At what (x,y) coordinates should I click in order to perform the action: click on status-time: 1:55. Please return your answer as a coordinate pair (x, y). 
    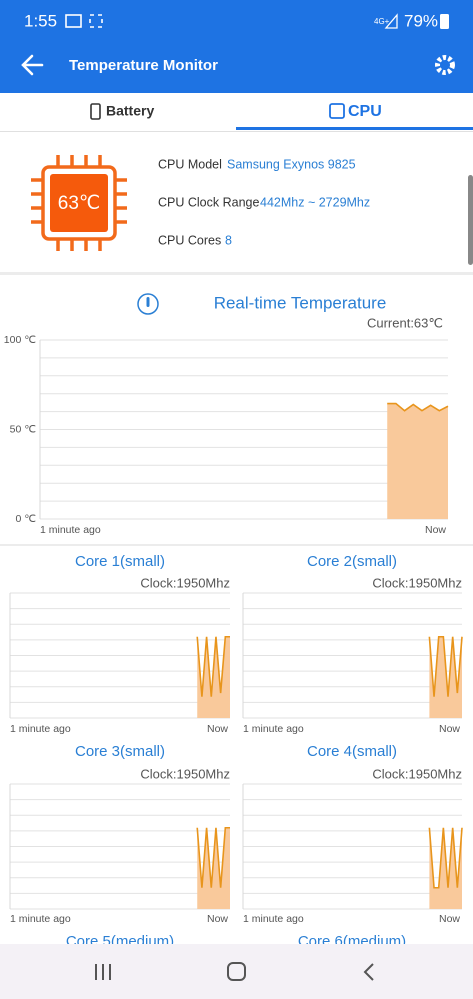
    Looking at the image, I should click on (40, 20).